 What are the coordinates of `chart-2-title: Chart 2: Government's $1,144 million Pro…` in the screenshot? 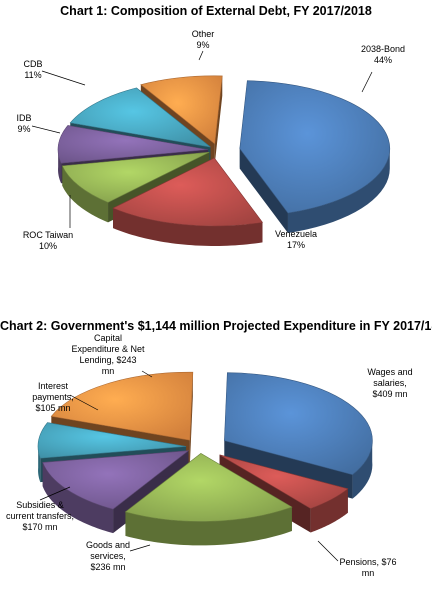 It's located at (216, 326).